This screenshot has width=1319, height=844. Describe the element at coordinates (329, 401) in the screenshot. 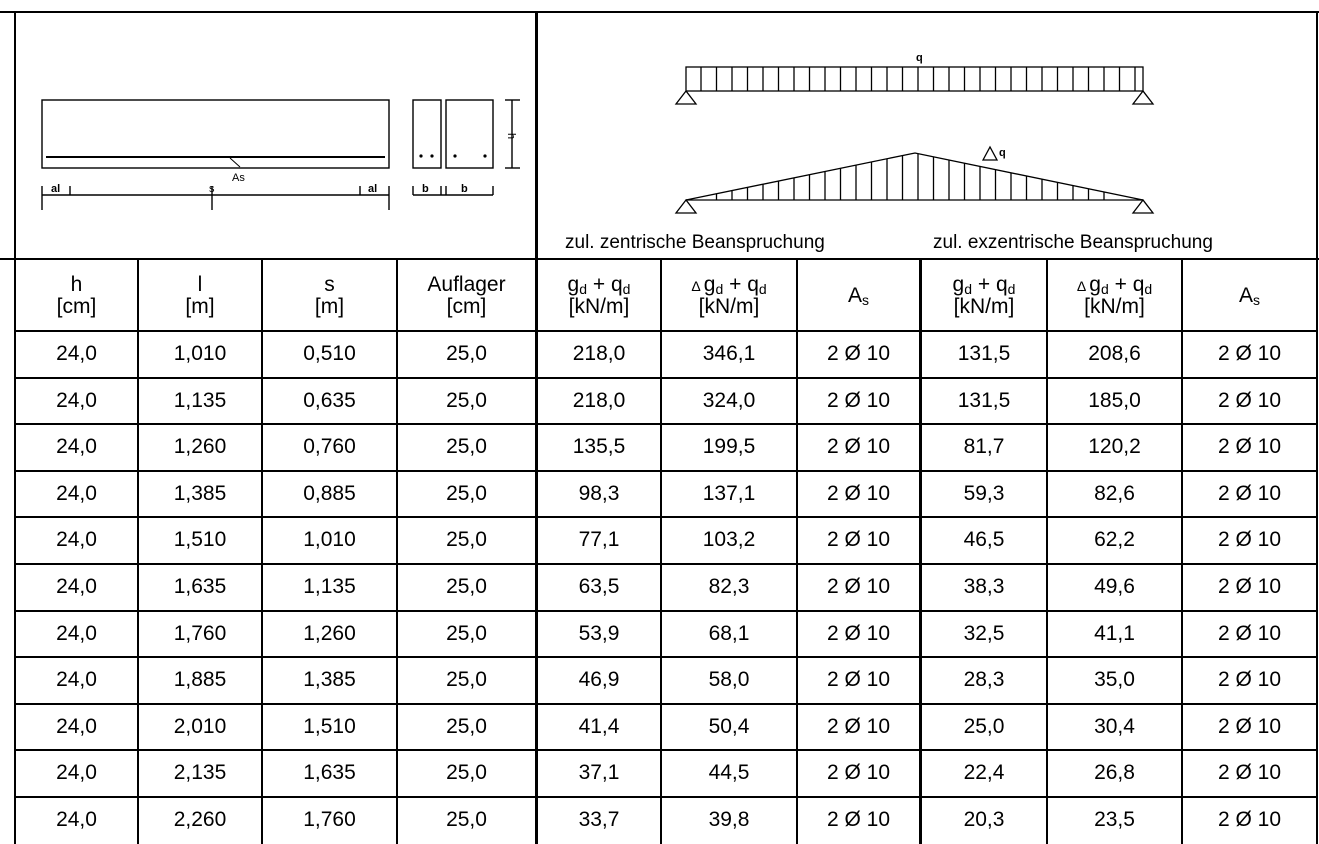

I see `table-cell: 0,635` at that location.